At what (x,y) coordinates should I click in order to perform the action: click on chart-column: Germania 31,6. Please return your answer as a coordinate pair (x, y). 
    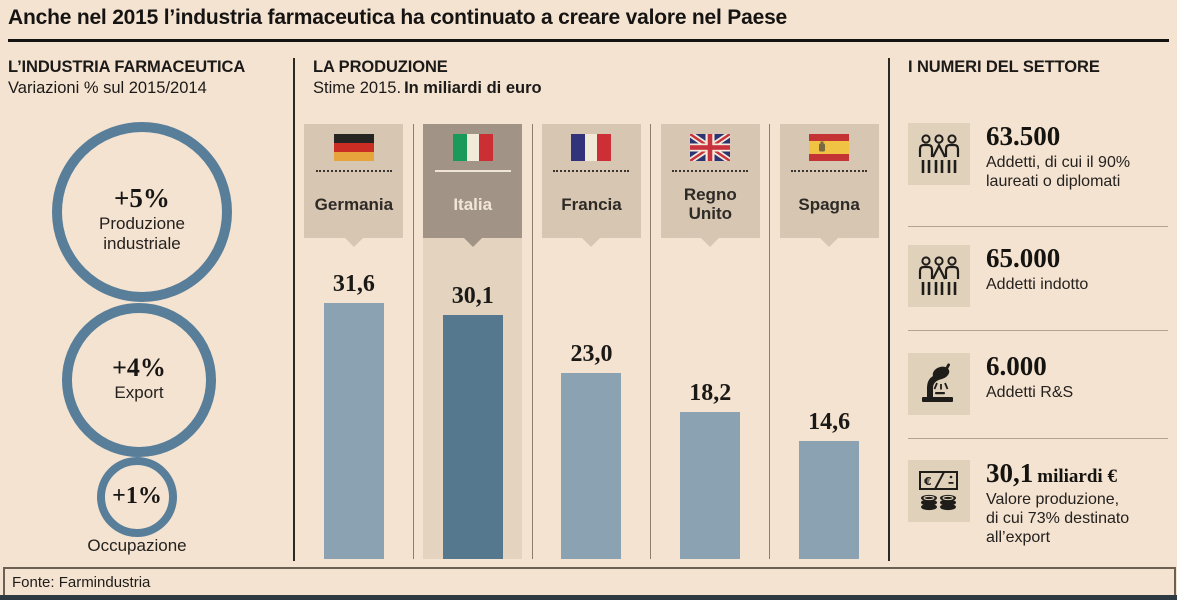
    Looking at the image, I should click on (354, 341).